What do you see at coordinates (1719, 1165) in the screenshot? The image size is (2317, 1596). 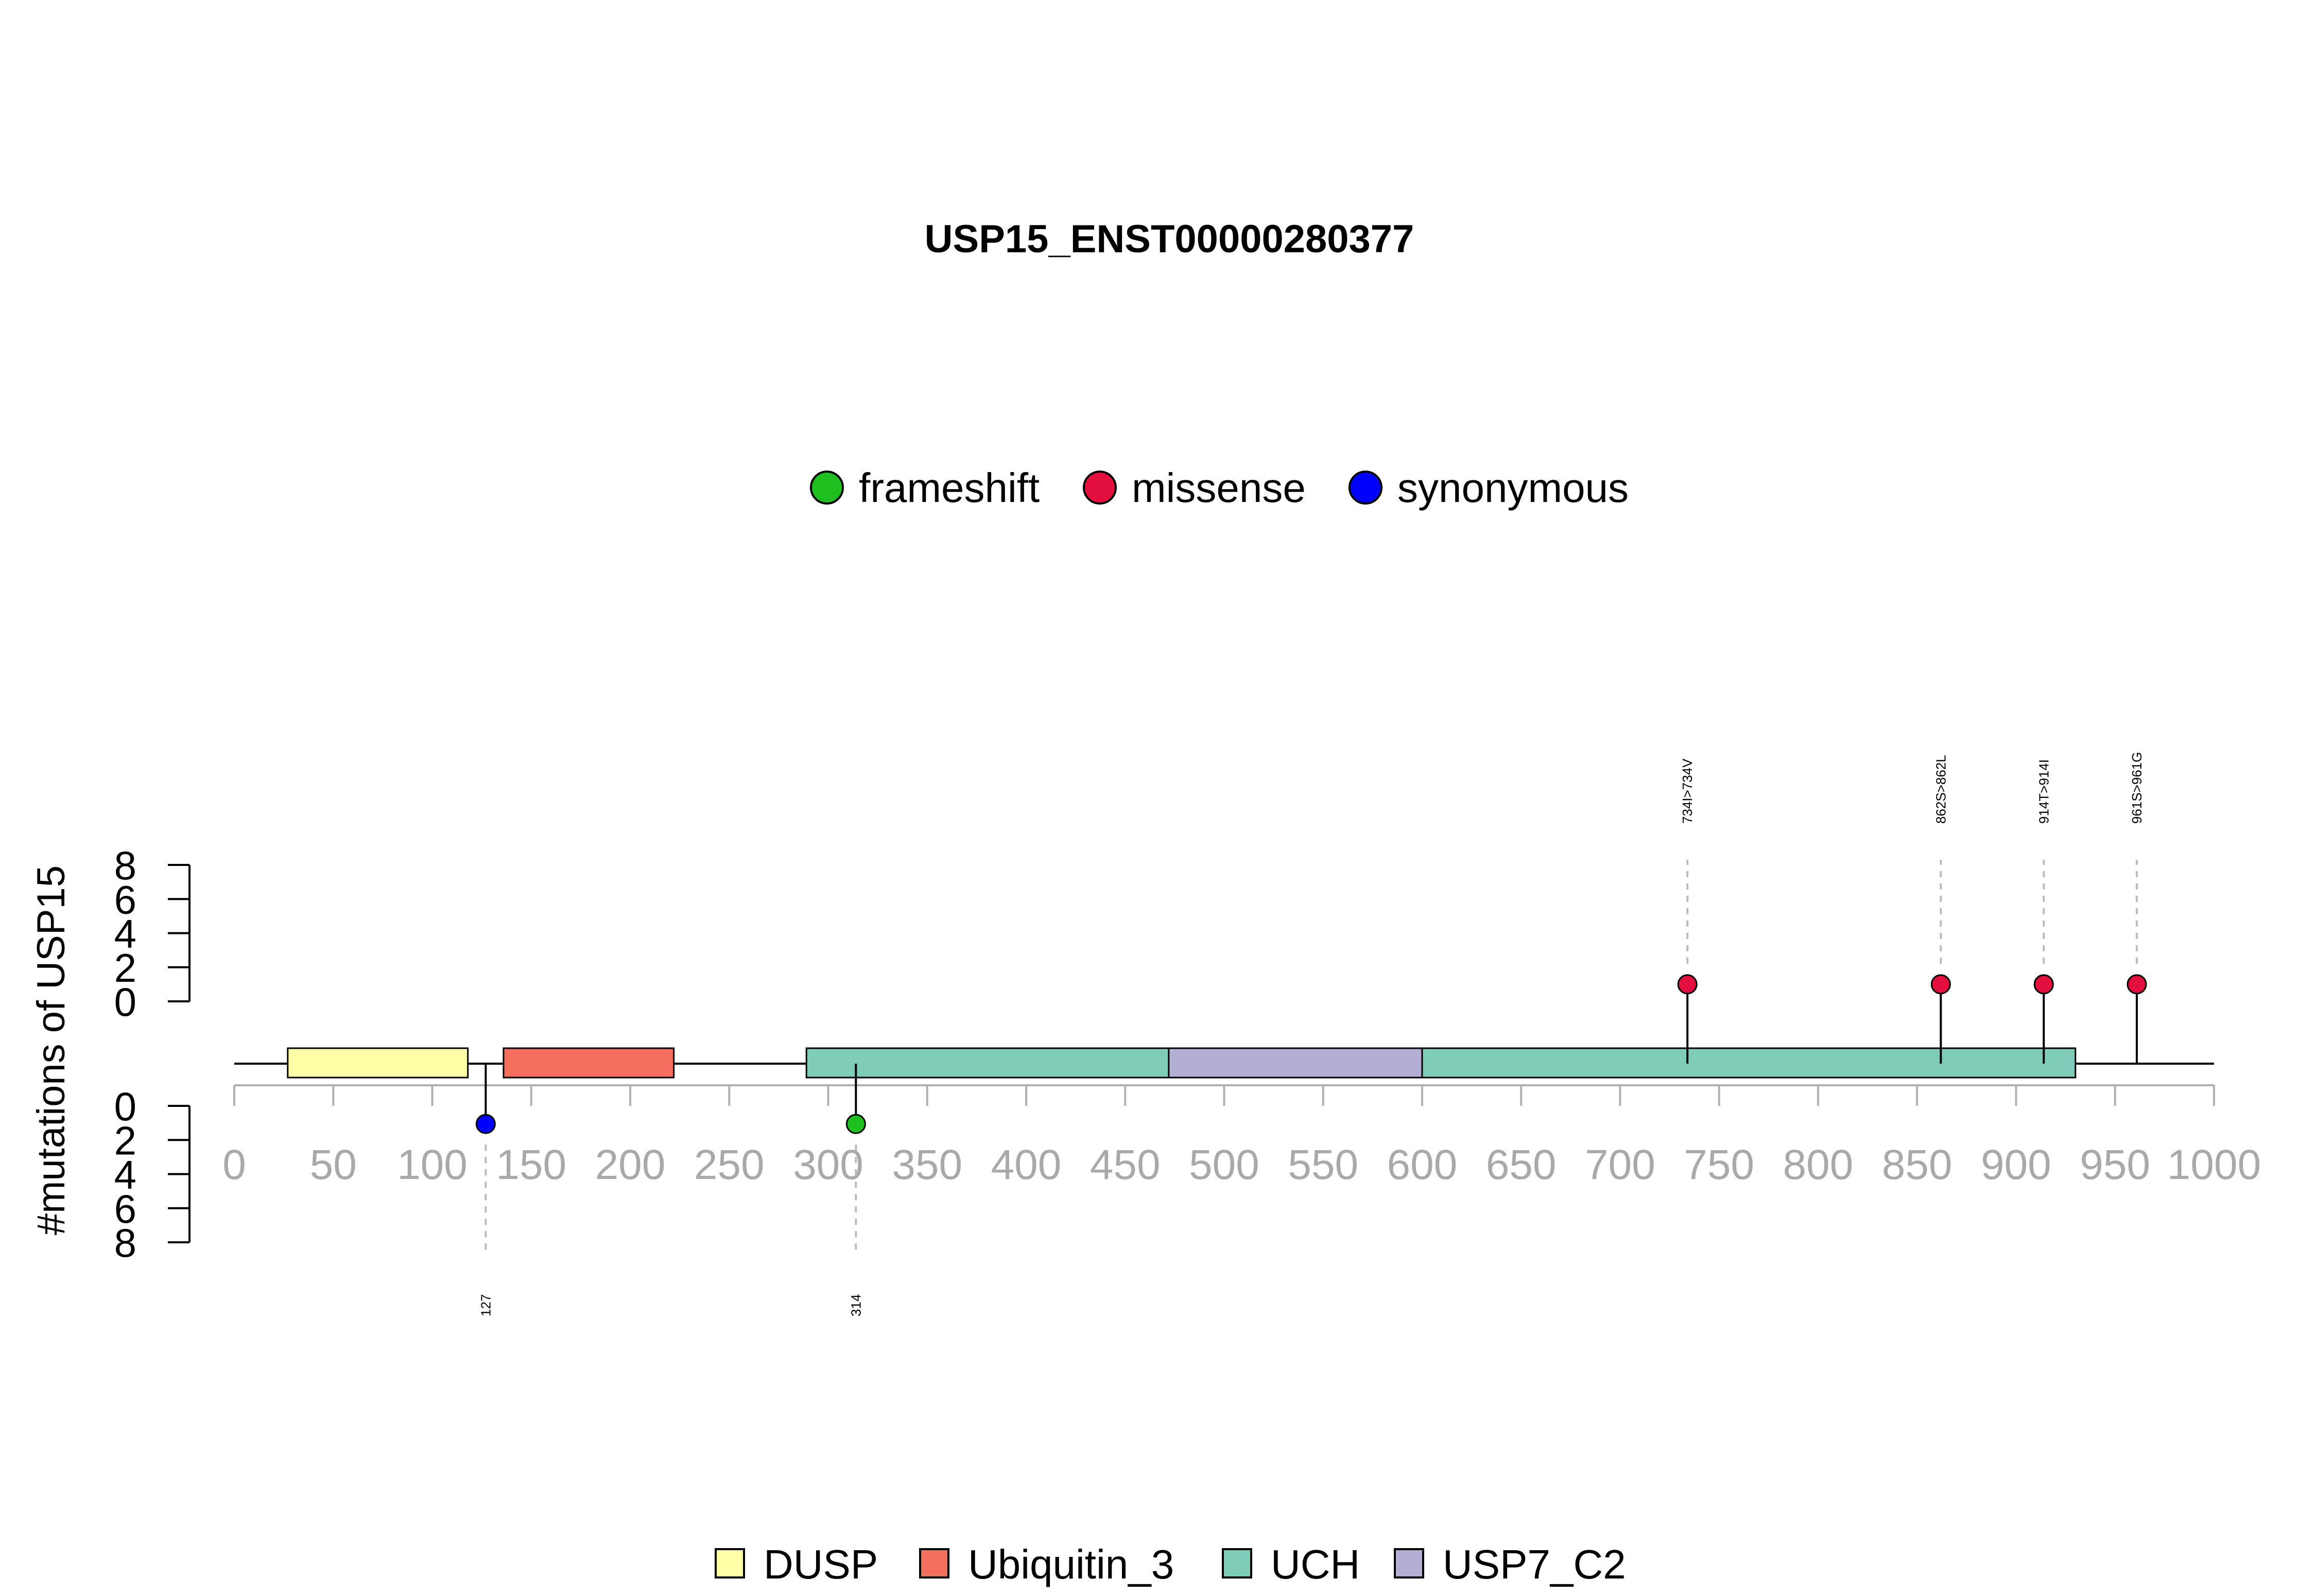 I see `x-tick-label: 750` at bounding box center [1719, 1165].